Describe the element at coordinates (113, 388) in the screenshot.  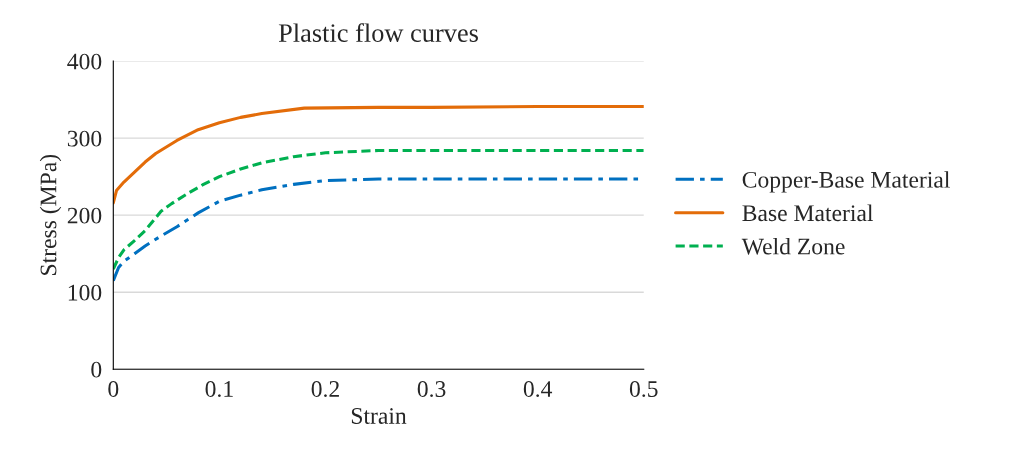
I see `x-tick-label: 0` at that location.